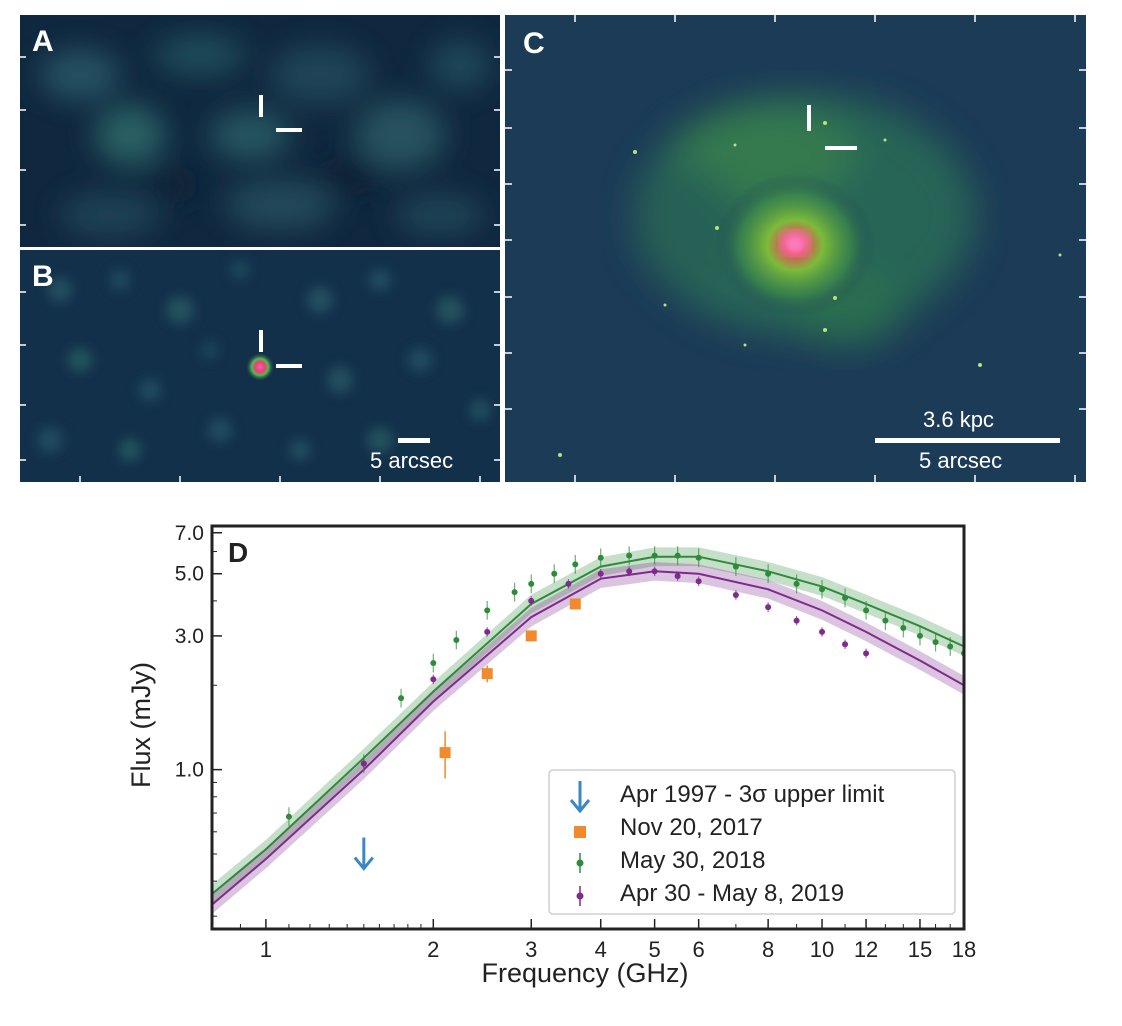 This screenshot has height=1026, width=1122. Describe the element at coordinates (601, 949) in the screenshot. I see `x-tick-label: 4` at that location.